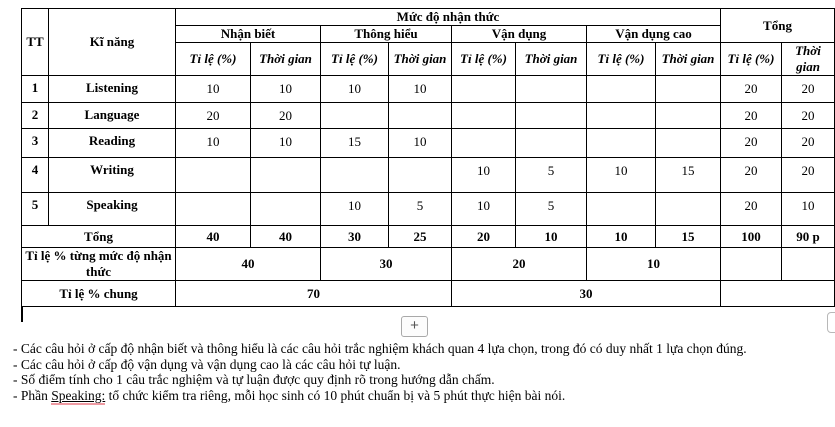 The image size is (835, 427). Describe the element at coordinates (831, 322) in the screenshot. I see `side-control-partial` at that location.